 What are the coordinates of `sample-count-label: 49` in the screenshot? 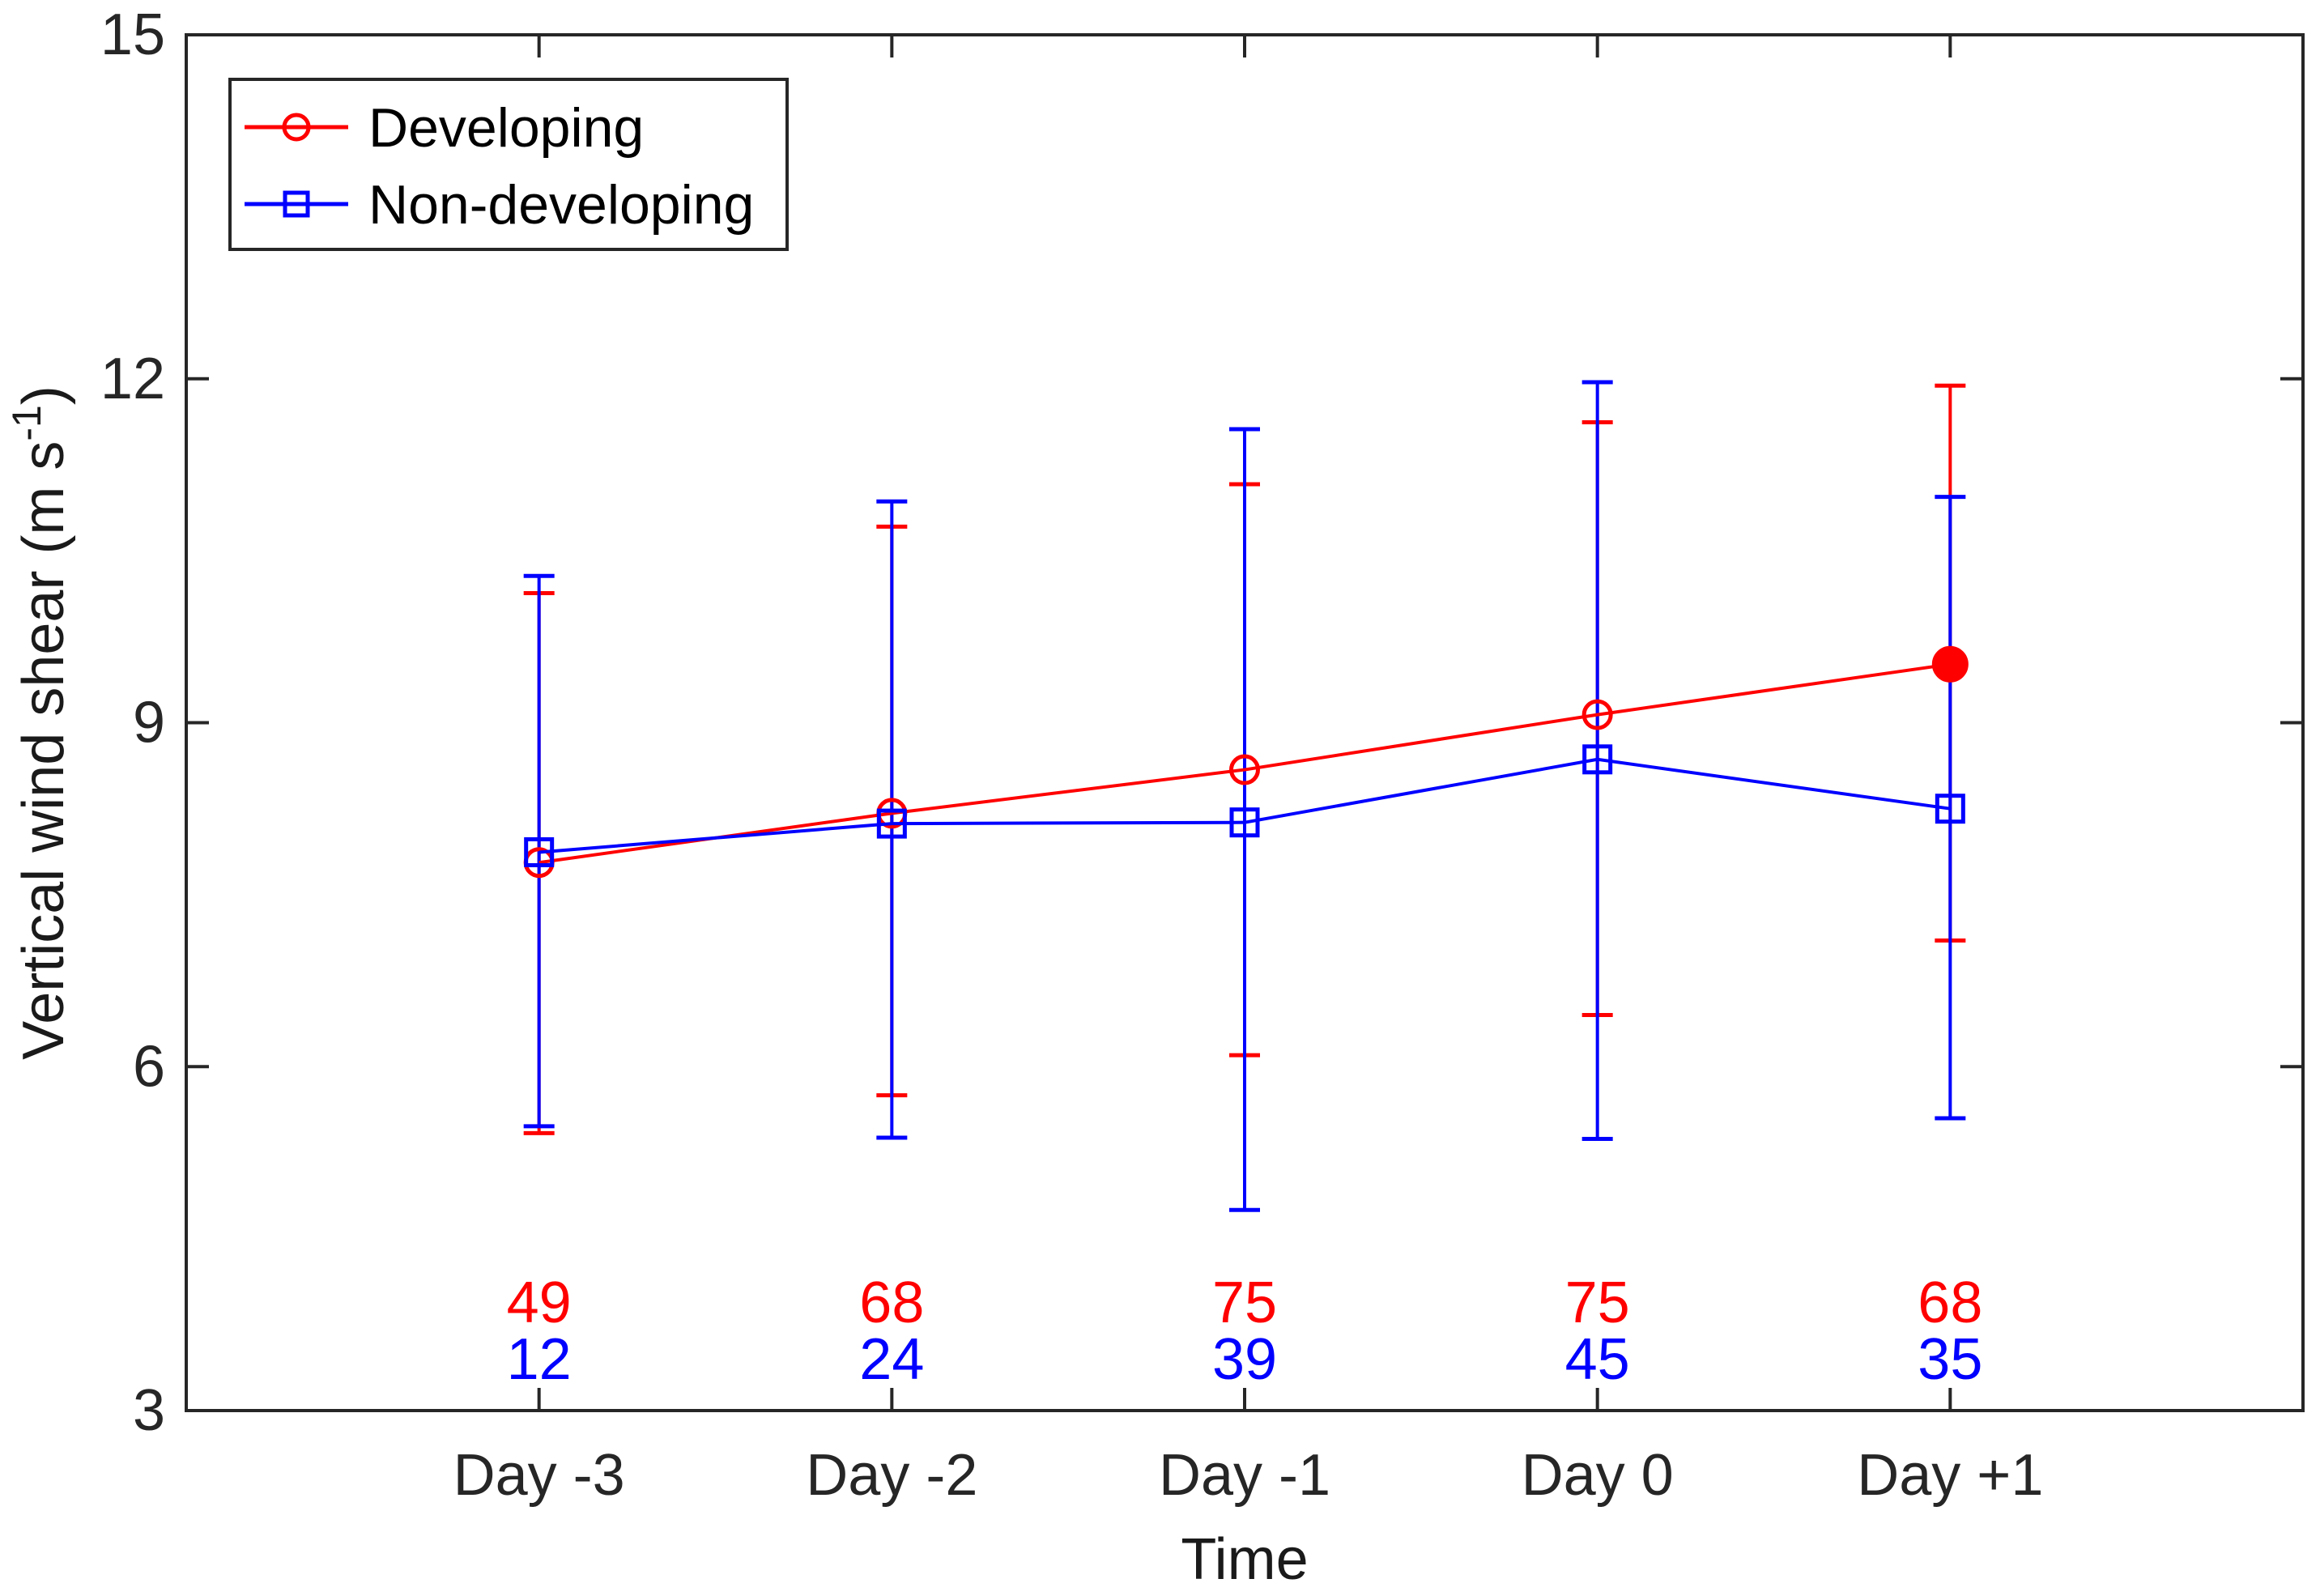 It's located at (539, 1302).